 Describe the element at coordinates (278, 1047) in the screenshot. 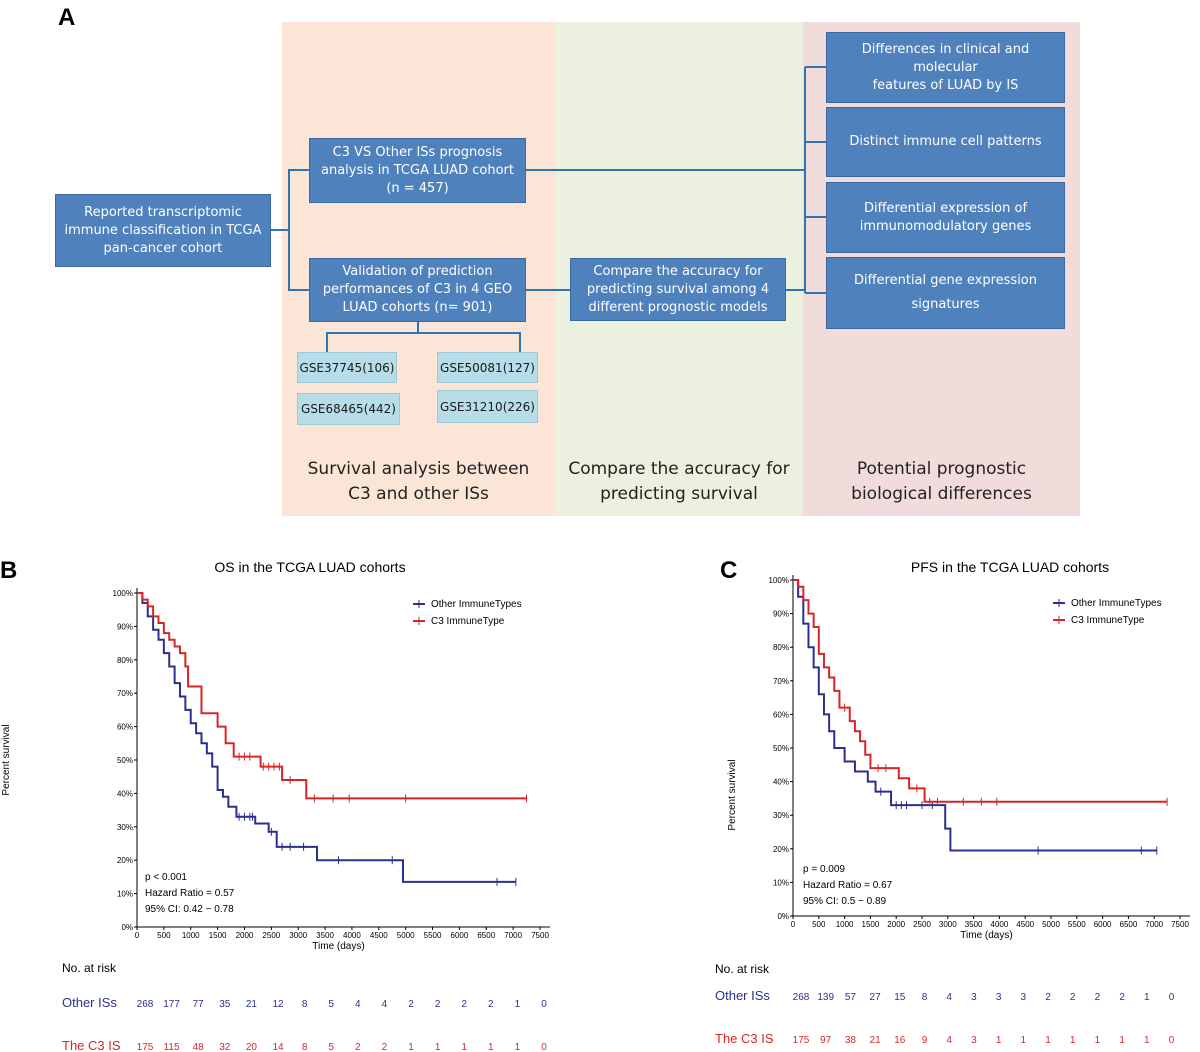

I see `risk-value: 14` at that location.